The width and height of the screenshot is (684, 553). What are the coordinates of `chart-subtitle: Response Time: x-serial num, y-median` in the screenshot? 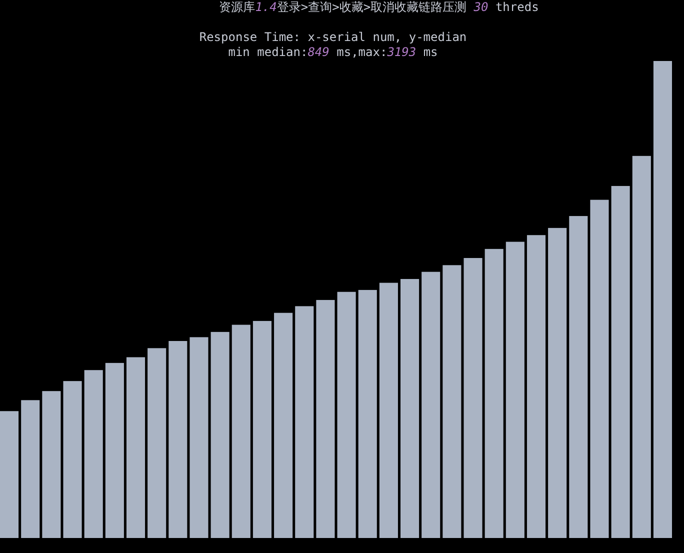 It's located at (333, 37).